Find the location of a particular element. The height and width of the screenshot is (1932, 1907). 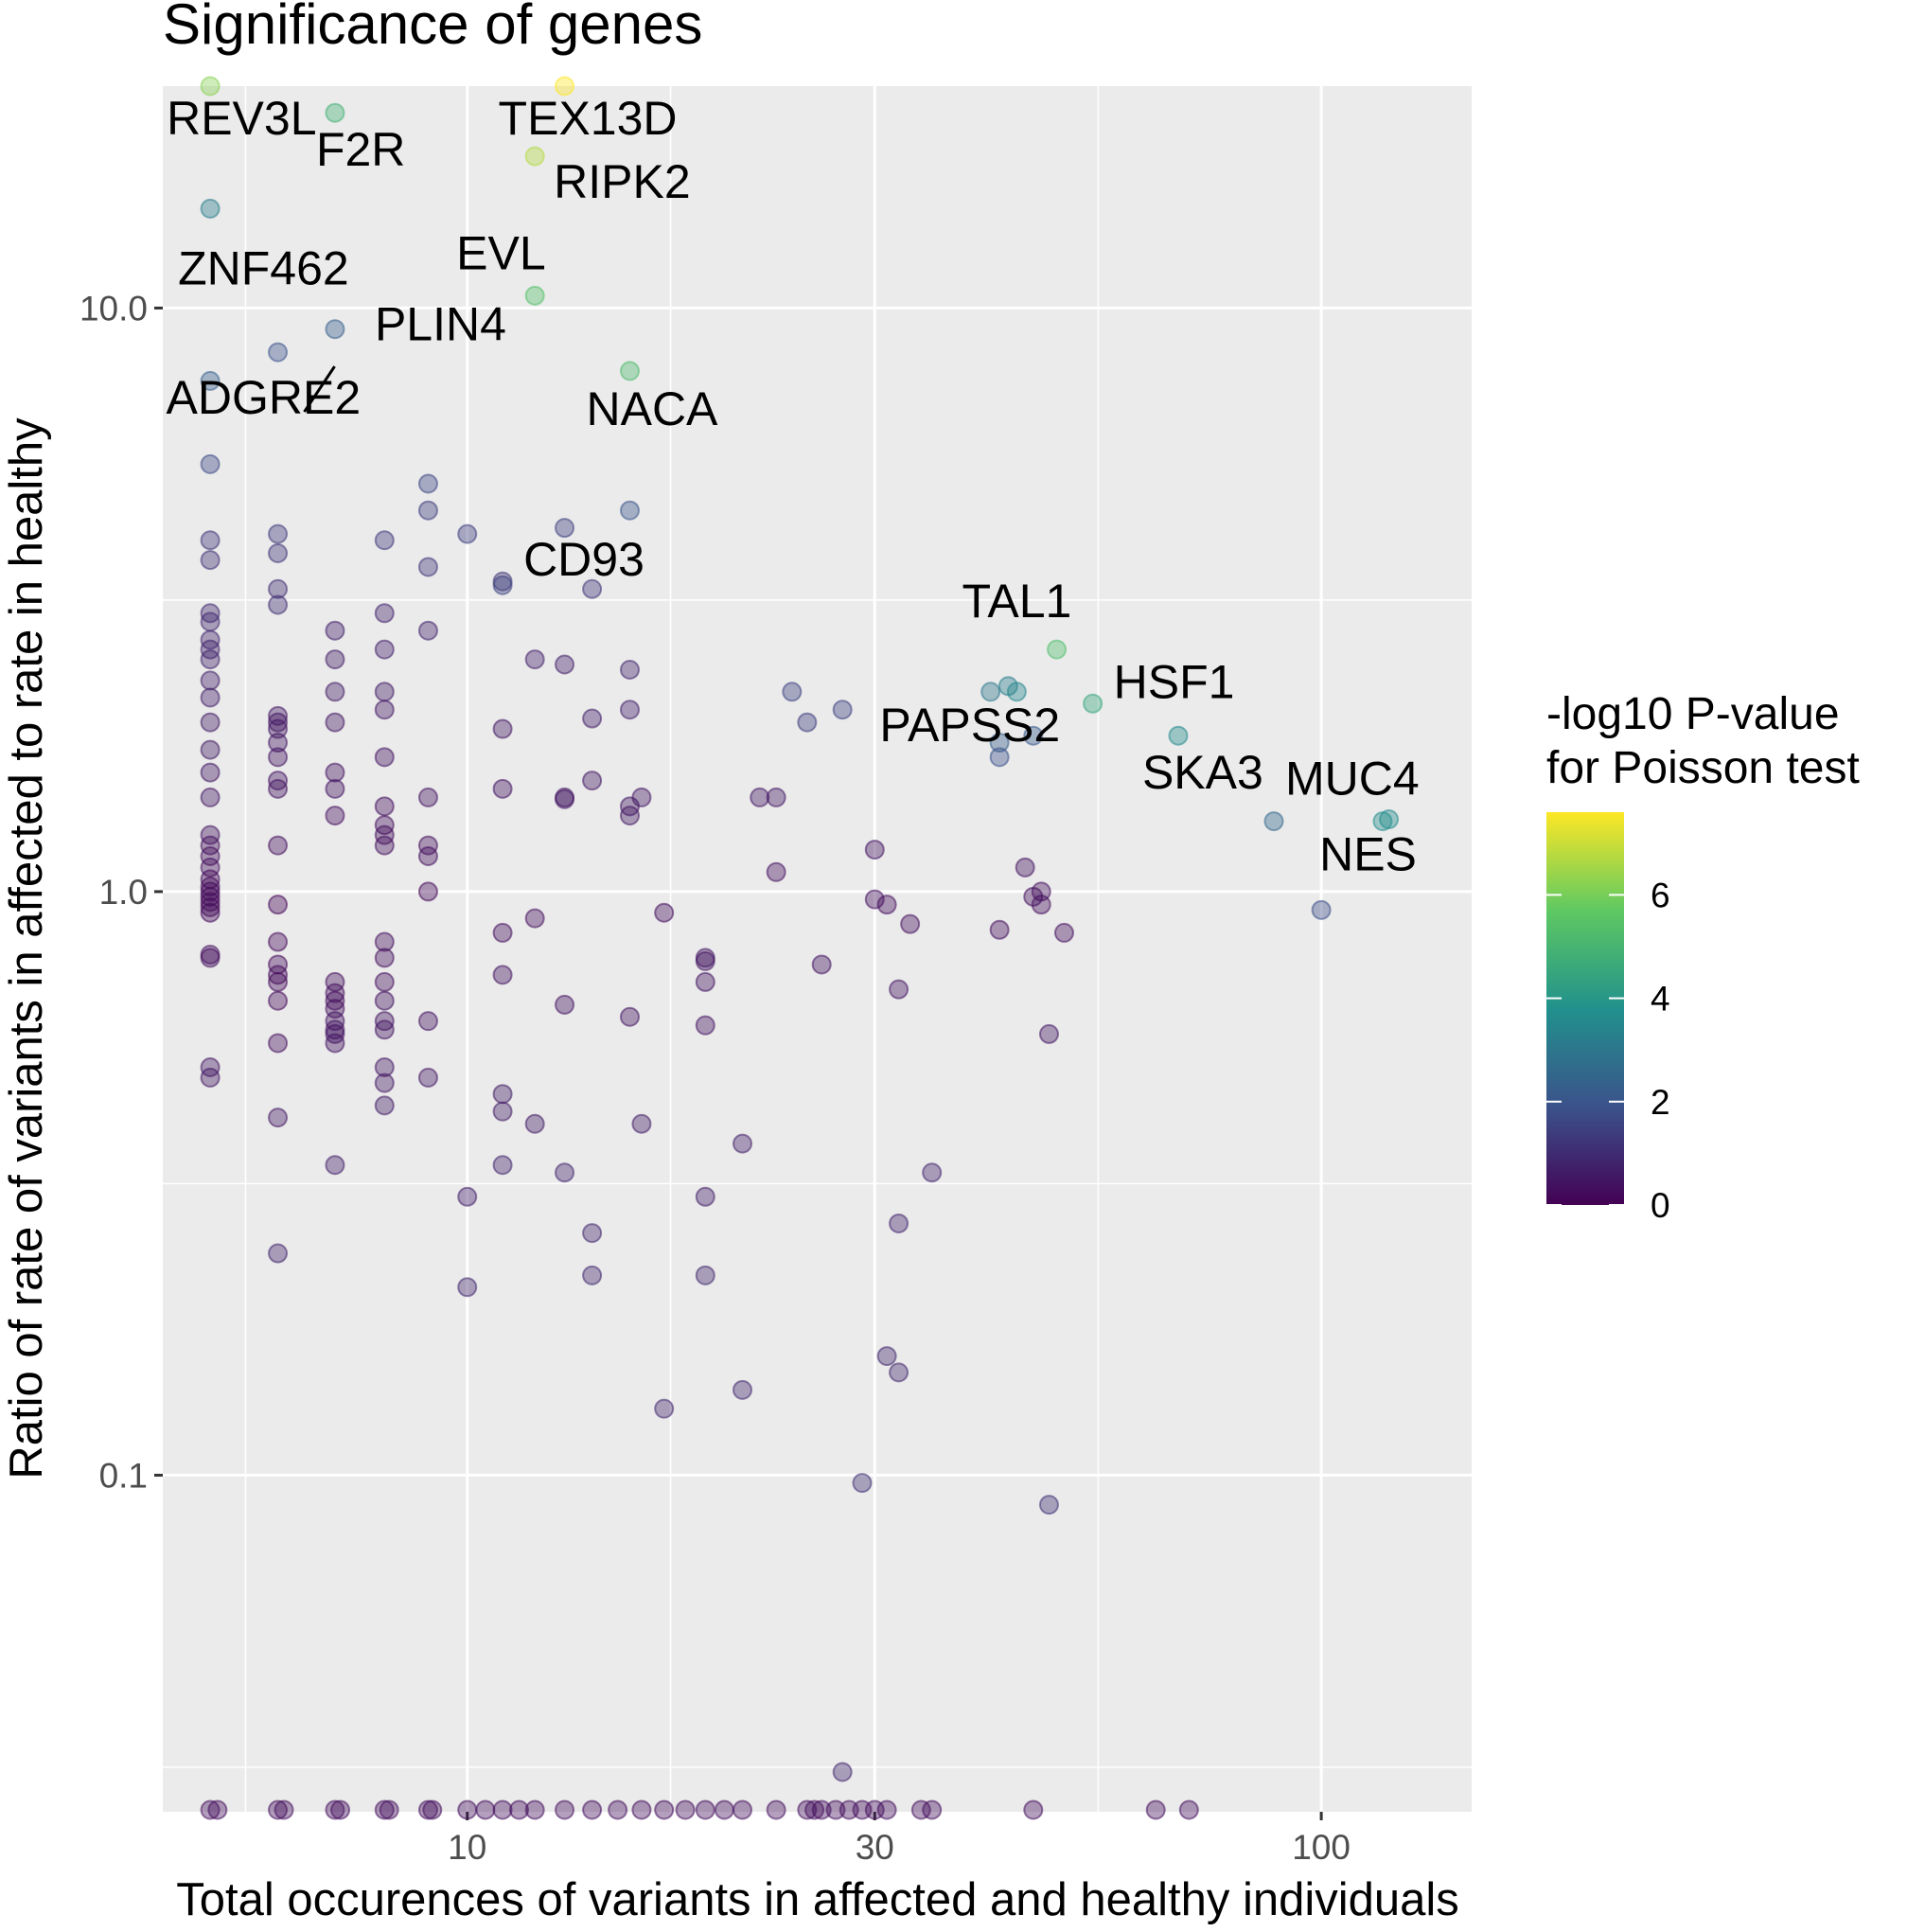

gene-label-adgre2: ADGRE2 is located at coordinates (264, 397).